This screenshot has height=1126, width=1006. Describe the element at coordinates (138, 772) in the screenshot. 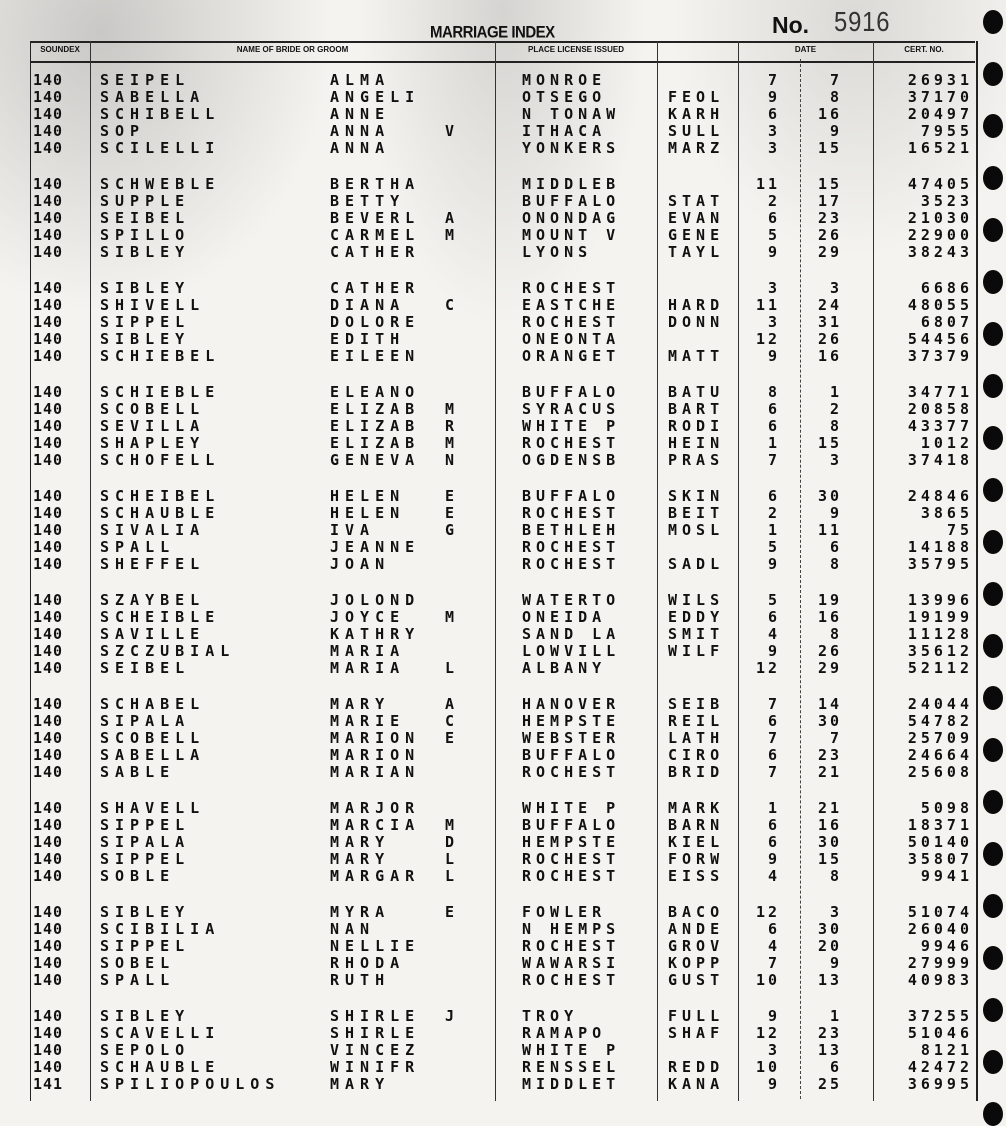

I see `surname: SABLE` at that location.